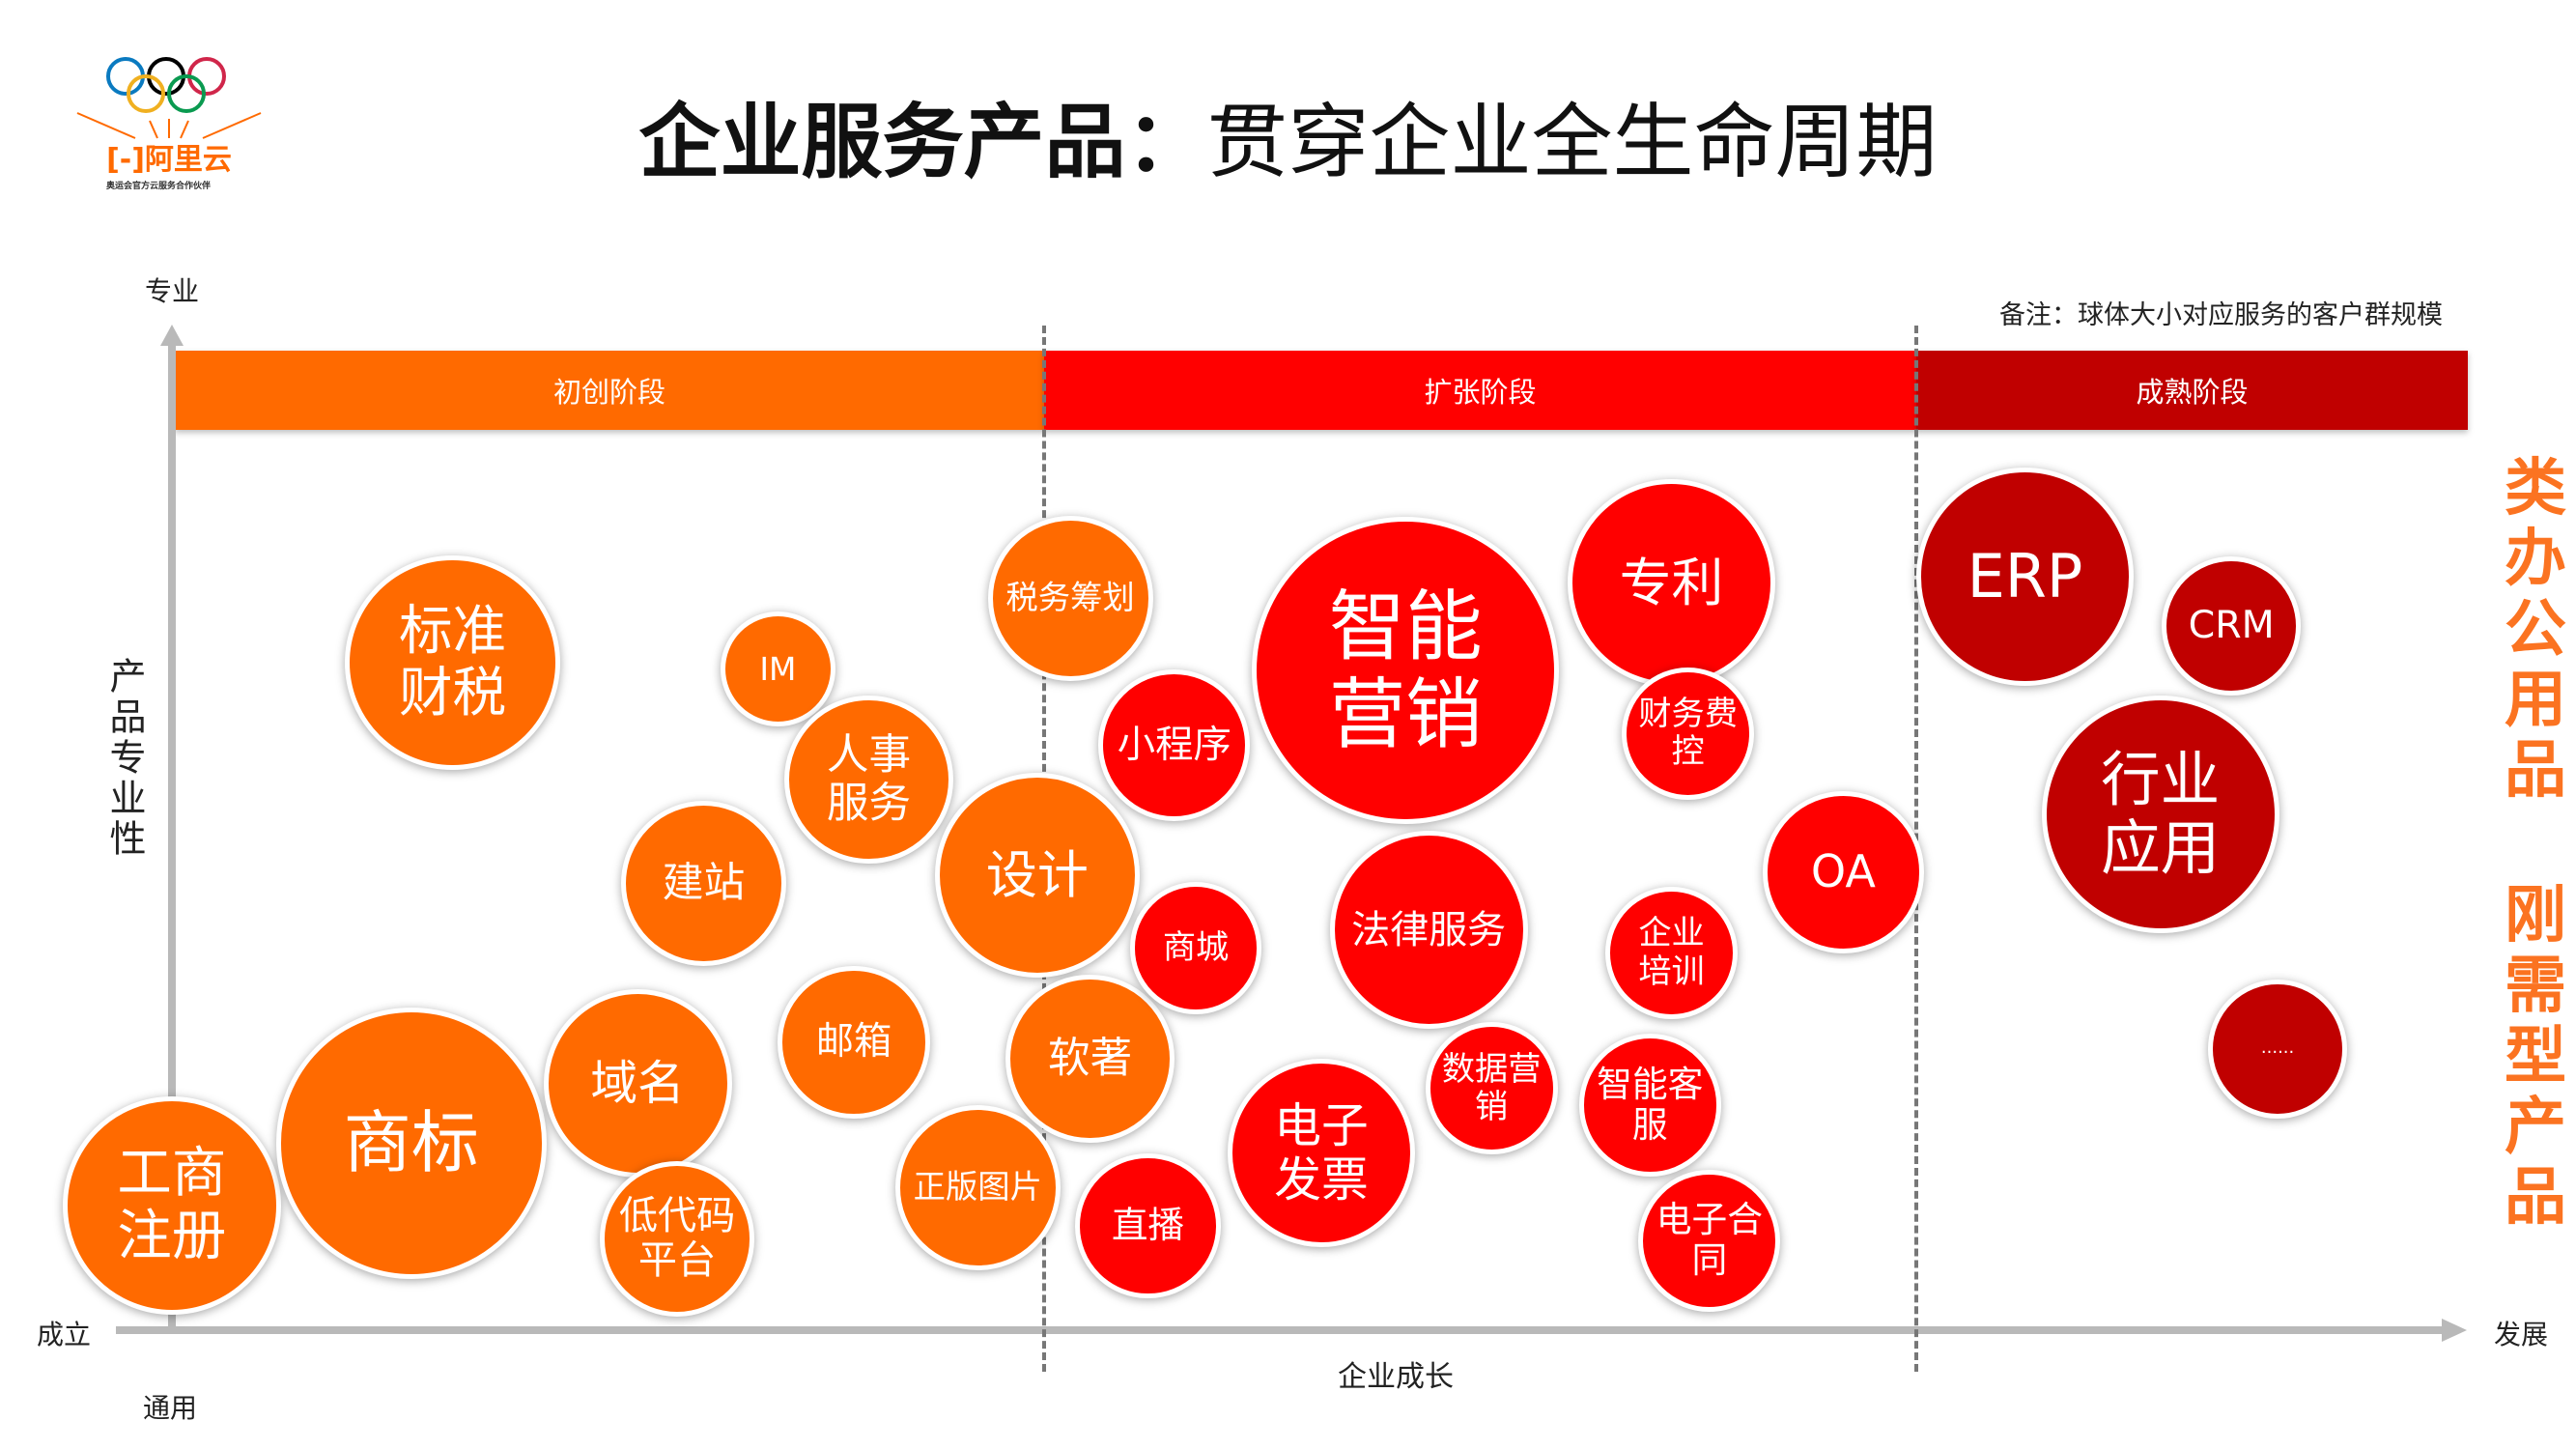  Describe the element at coordinates (64, 1334) in the screenshot. I see `x-axis-left-label: 成立` at that location.